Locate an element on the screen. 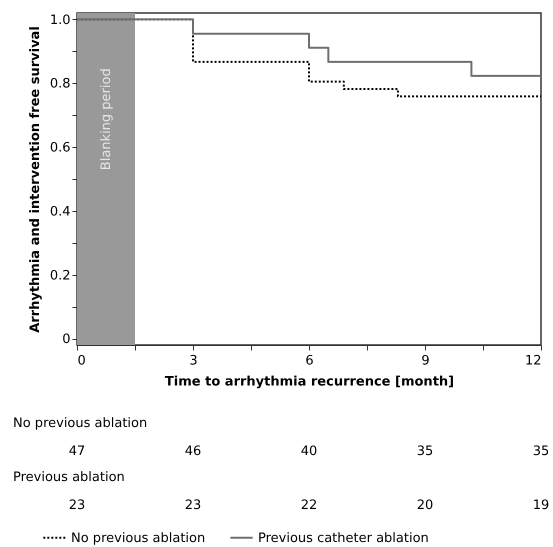 This screenshot has height=547, width=553. legend-label: No previous ablation is located at coordinates (138, 538).